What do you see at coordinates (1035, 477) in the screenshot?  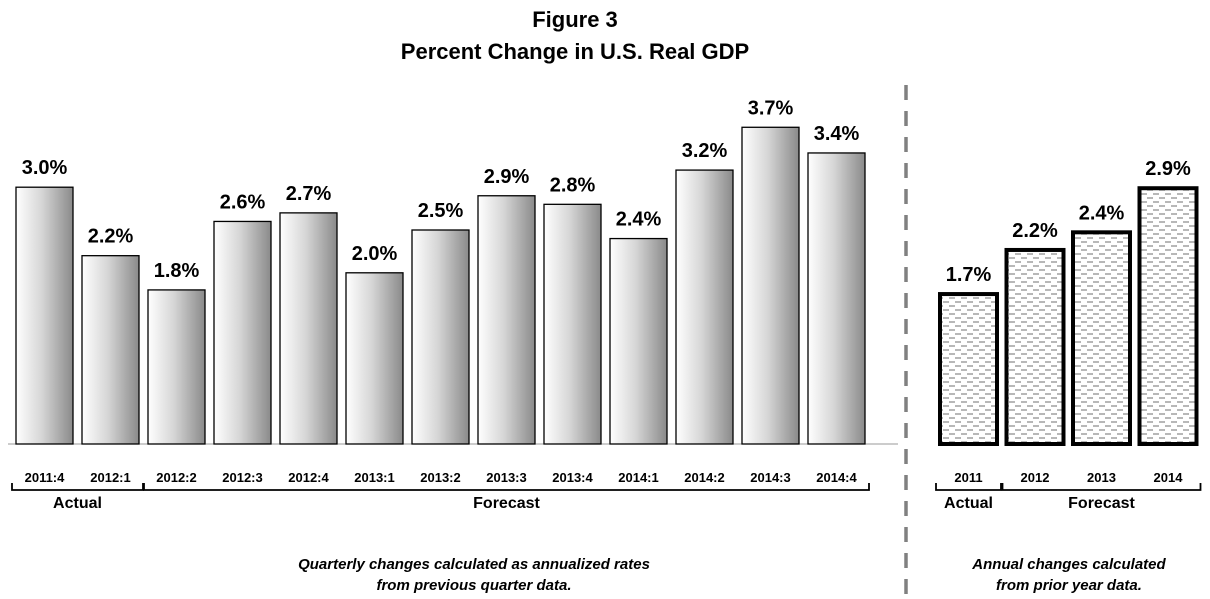 I see `annual-tick-label-2012: 2012` at bounding box center [1035, 477].